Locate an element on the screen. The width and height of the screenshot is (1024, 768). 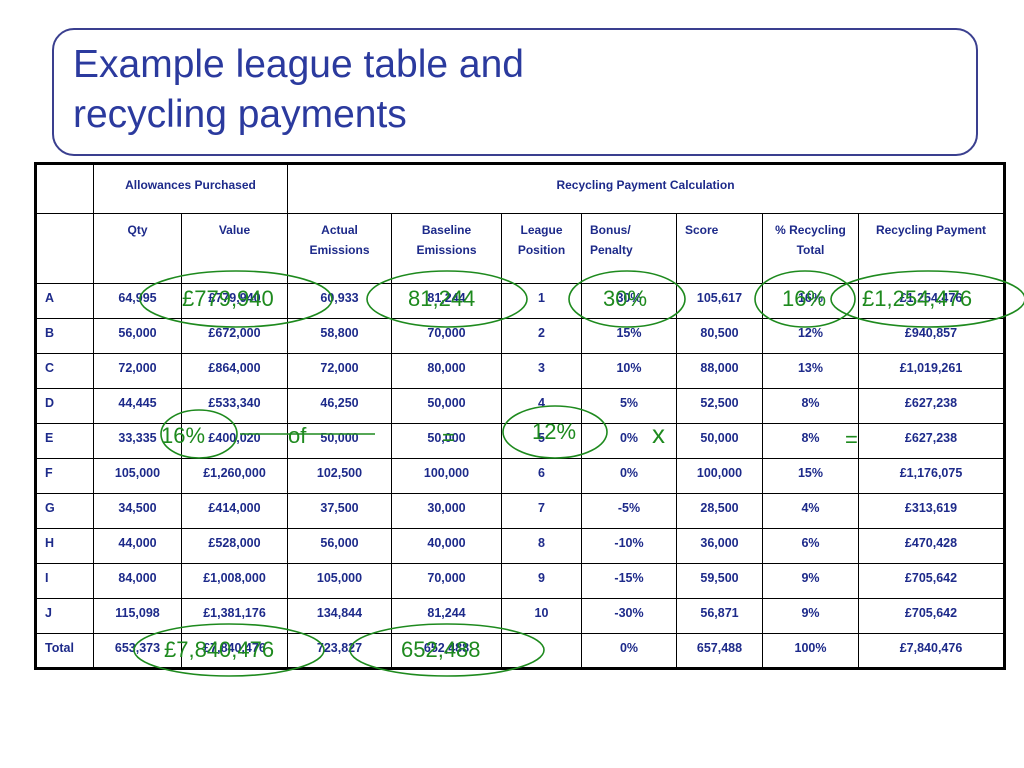
row-label: D is located at coordinates (64, 406).